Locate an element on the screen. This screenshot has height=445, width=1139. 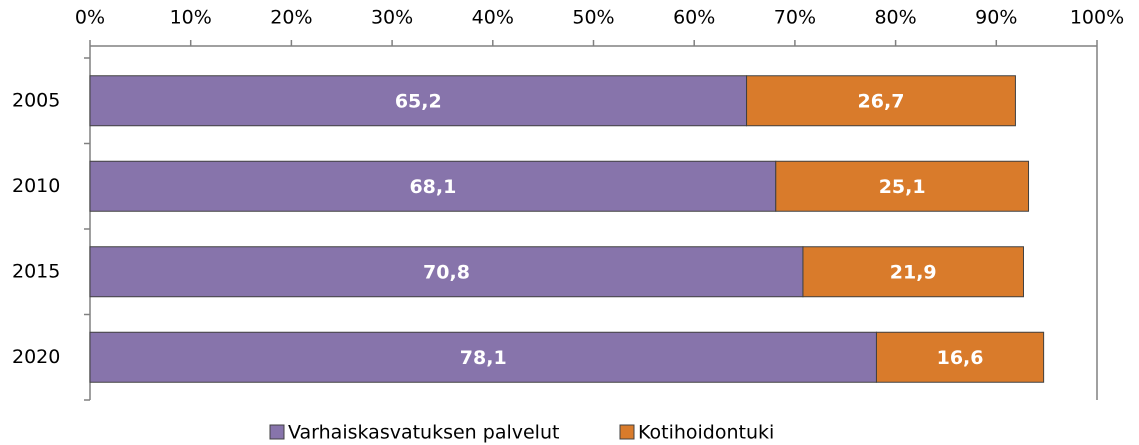
value-label: 16,6 is located at coordinates (960, 358).